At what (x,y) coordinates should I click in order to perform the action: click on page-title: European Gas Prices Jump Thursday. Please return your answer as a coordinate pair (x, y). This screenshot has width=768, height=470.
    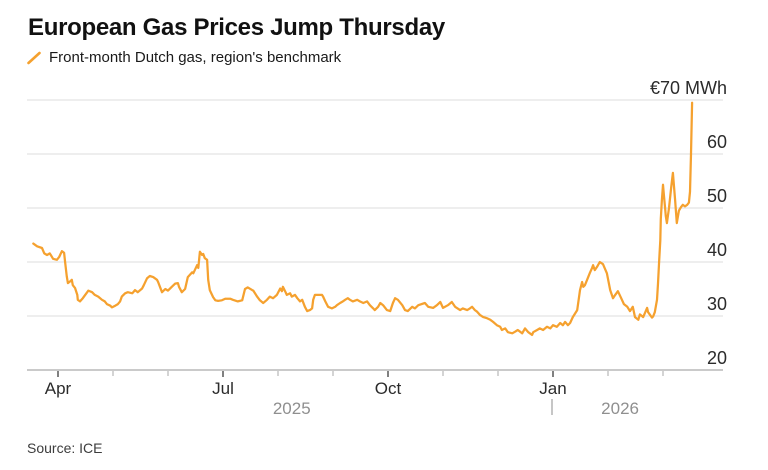
    Looking at the image, I should click on (236, 27).